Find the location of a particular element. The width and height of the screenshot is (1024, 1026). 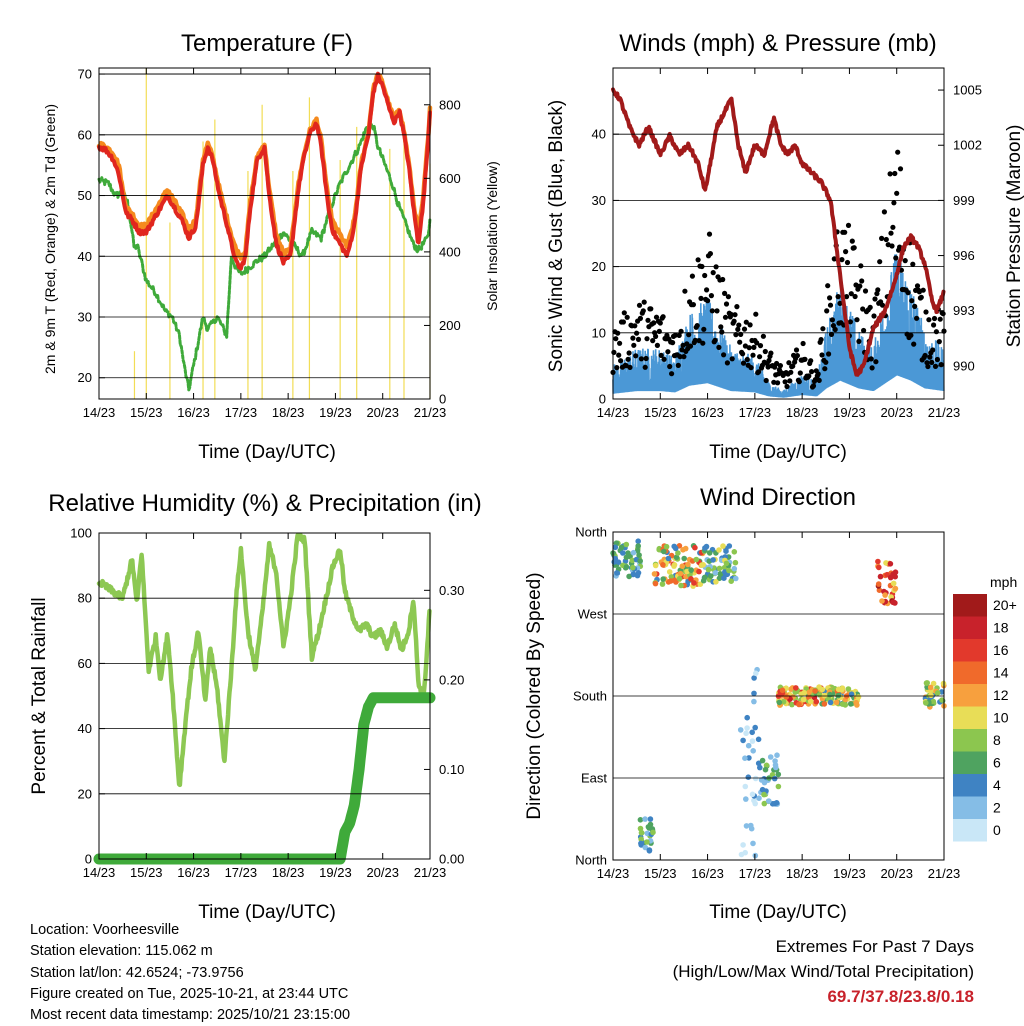

temperature-xtick-label: 19/23 is located at coordinates (335, 412).